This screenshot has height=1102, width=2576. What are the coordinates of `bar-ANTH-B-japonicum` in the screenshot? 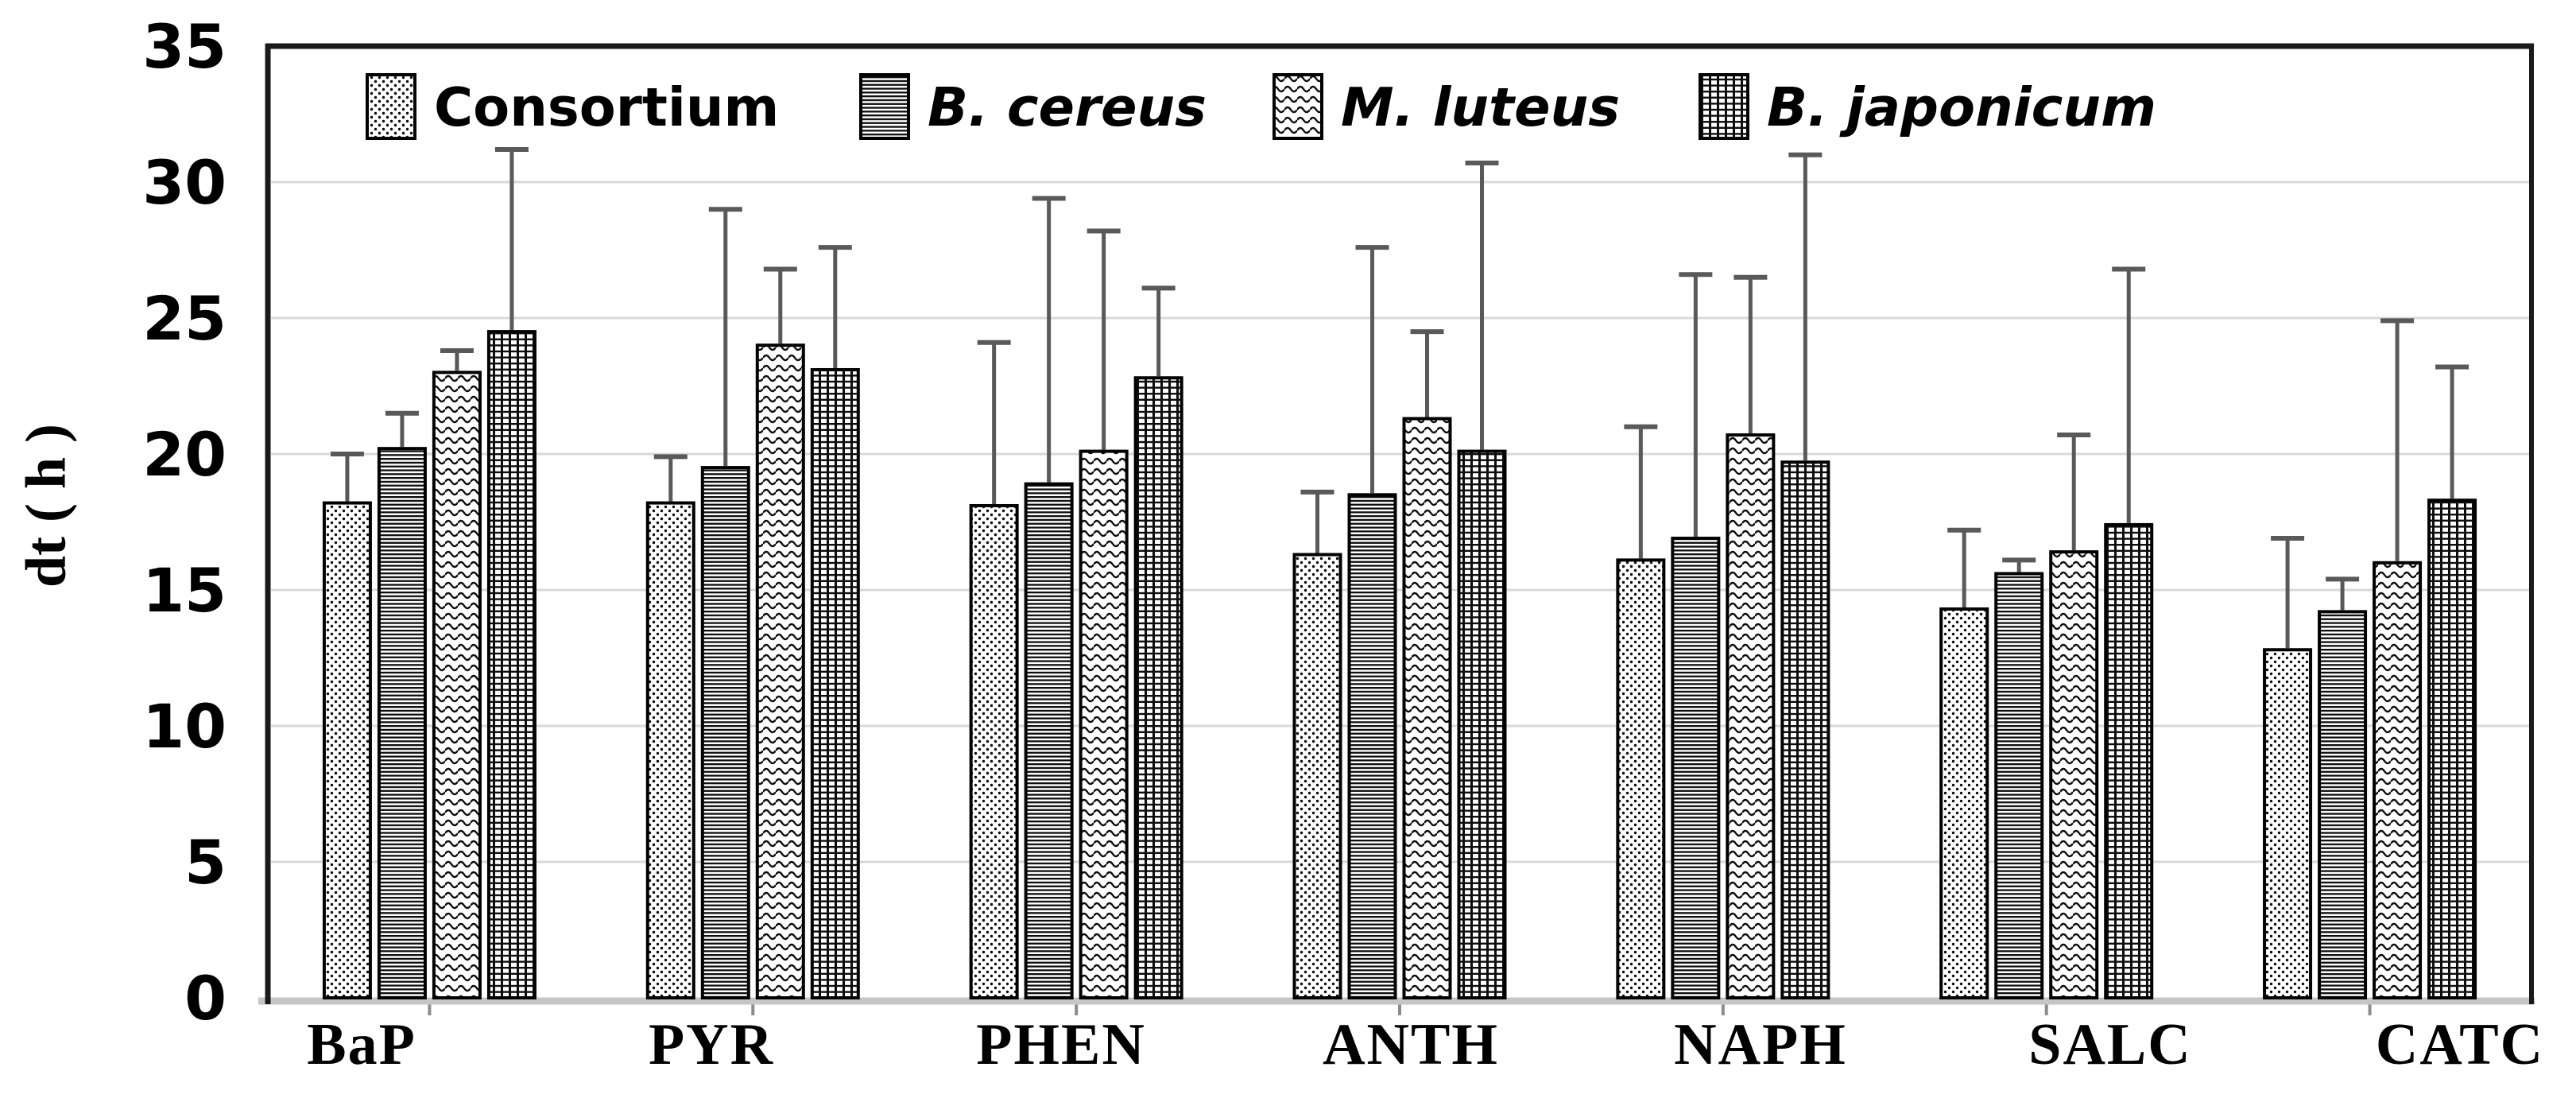 It's located at (1482, 724).